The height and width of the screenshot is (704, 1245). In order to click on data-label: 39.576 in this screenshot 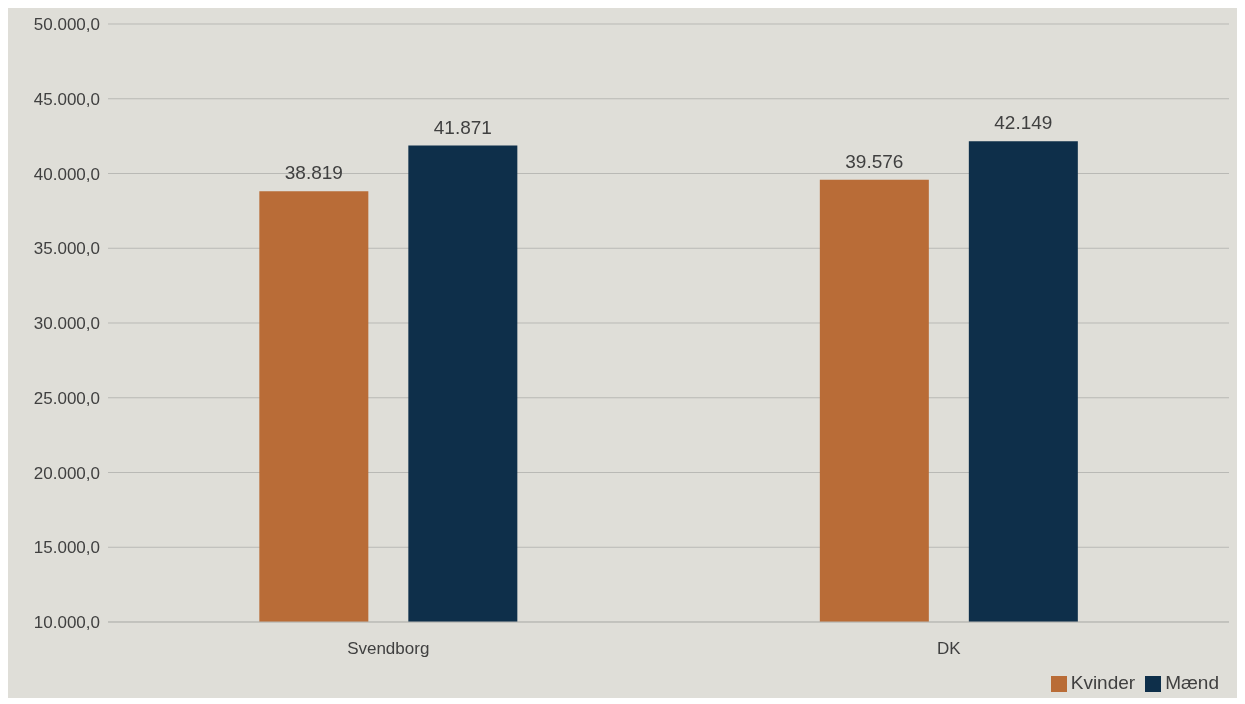, I will do `click(874, 161)`.